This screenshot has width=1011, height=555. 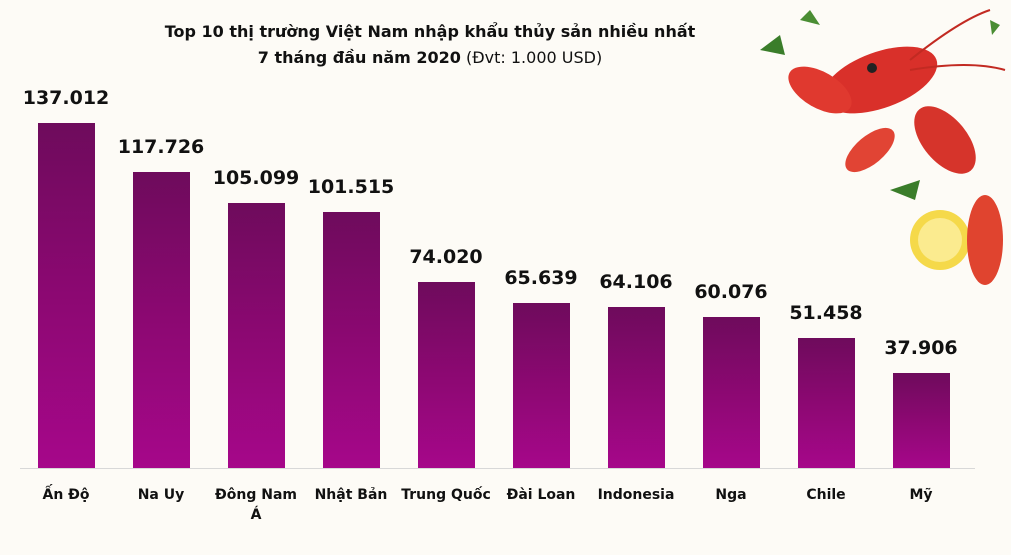 What do you see at coordinates (497, 468) in the screenshot?
I see `baseline` at bounding box center [497, 468].